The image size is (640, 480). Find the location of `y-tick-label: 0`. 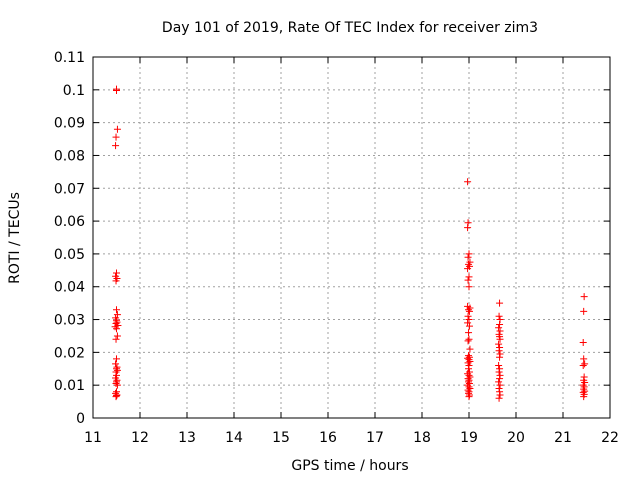

y-tick-label: 0 is located at coordinates (80, 419).